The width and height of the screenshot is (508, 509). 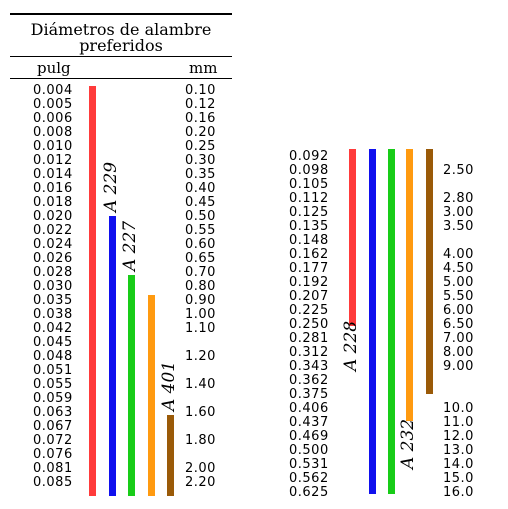 What do you see at coordinates (53, 174) in the screenshot?
I see `wire-diameter-in: 0.014` at bounding box center [53, 174].